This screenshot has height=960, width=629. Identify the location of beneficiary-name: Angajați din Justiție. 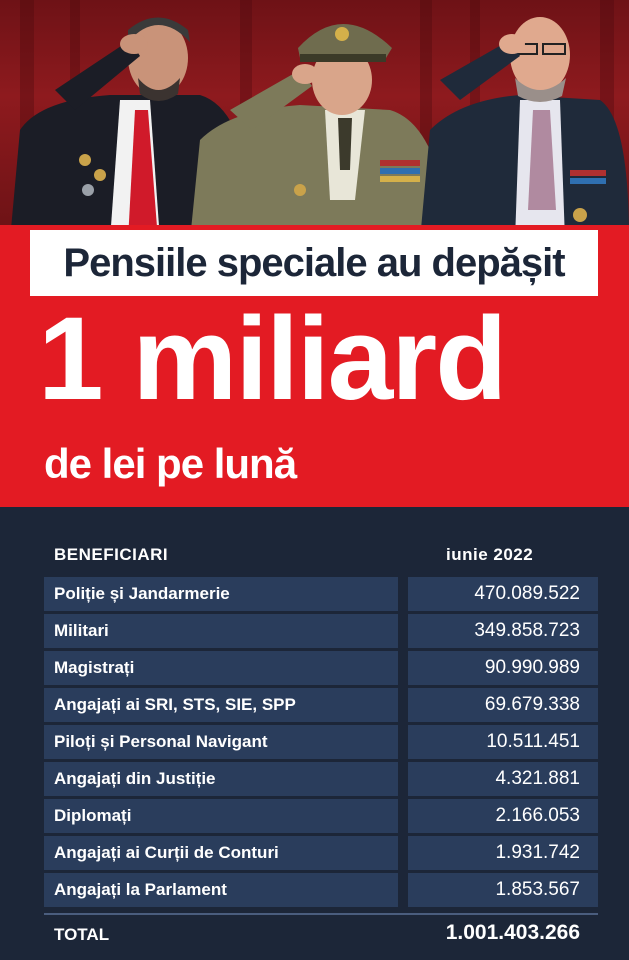
(221, 779).